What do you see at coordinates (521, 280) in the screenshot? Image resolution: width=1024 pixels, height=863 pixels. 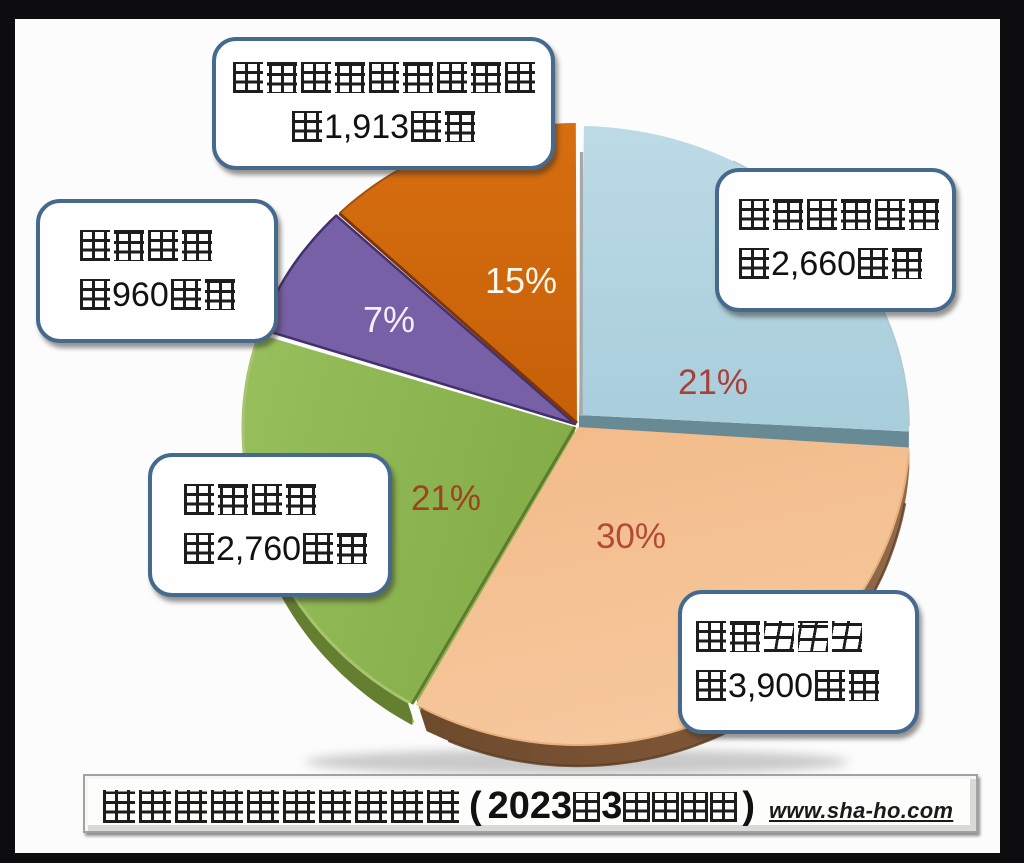 I see `svg-text: 15%` at bounding box center [521, 280].